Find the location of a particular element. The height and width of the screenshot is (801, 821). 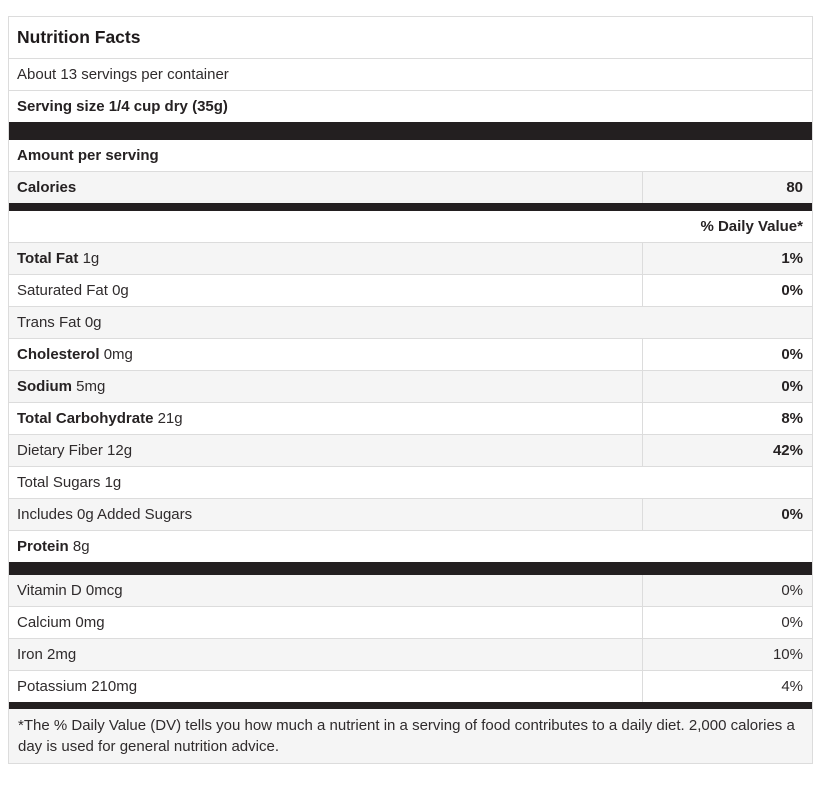

nutrient-name: Vitamin D is located at coordinates (49, 590).